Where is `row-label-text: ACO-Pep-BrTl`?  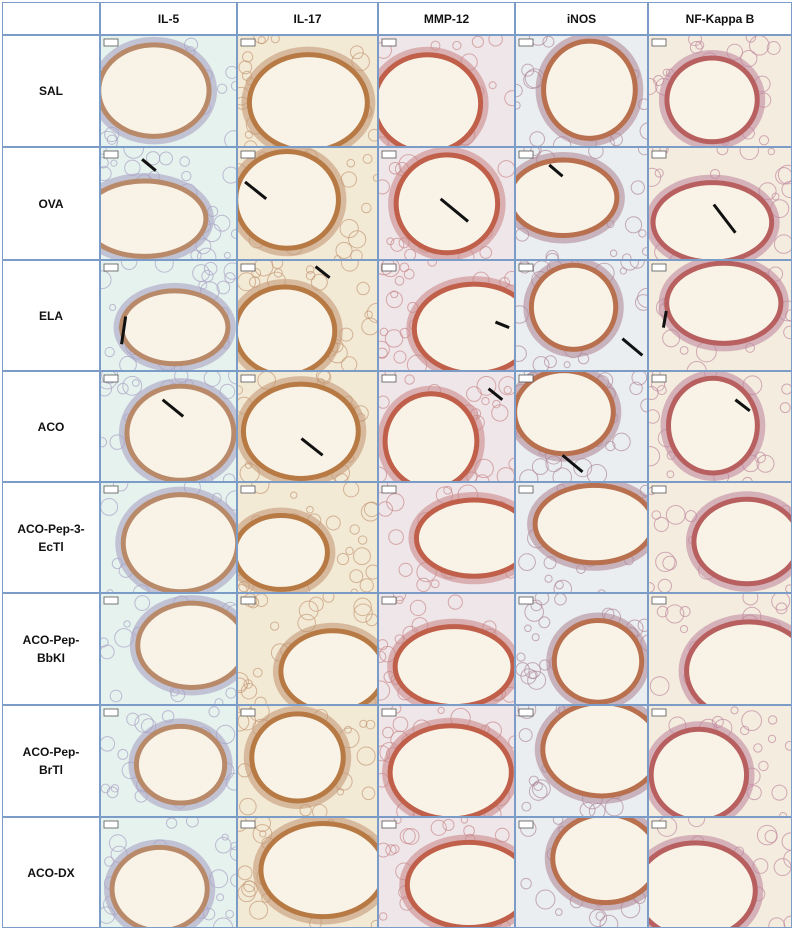 row-label-text: ACO-Pep-BrTl is located at coordinates (51, 761).